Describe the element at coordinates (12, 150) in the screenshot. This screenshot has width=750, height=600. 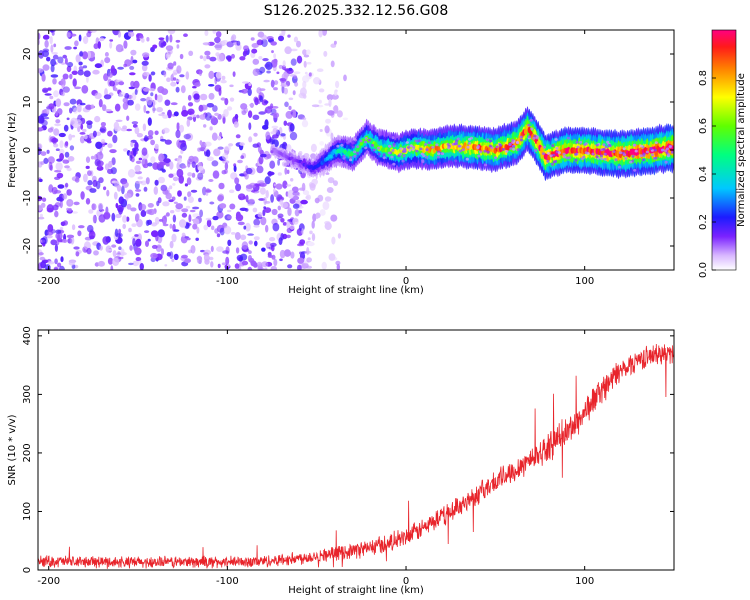
I see `spectrogram-y-label: Frequency (Hz)` at that location.